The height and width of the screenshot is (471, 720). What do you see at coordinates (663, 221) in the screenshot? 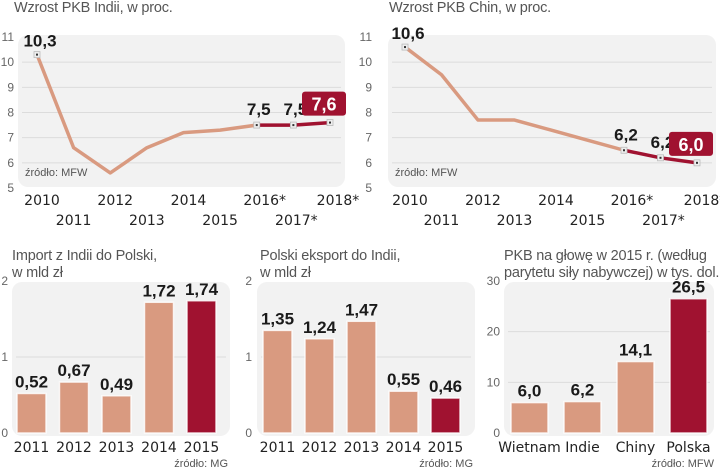
I see `china-gdp-x-tick-label: 2017*` at bounding box center [663, 221].